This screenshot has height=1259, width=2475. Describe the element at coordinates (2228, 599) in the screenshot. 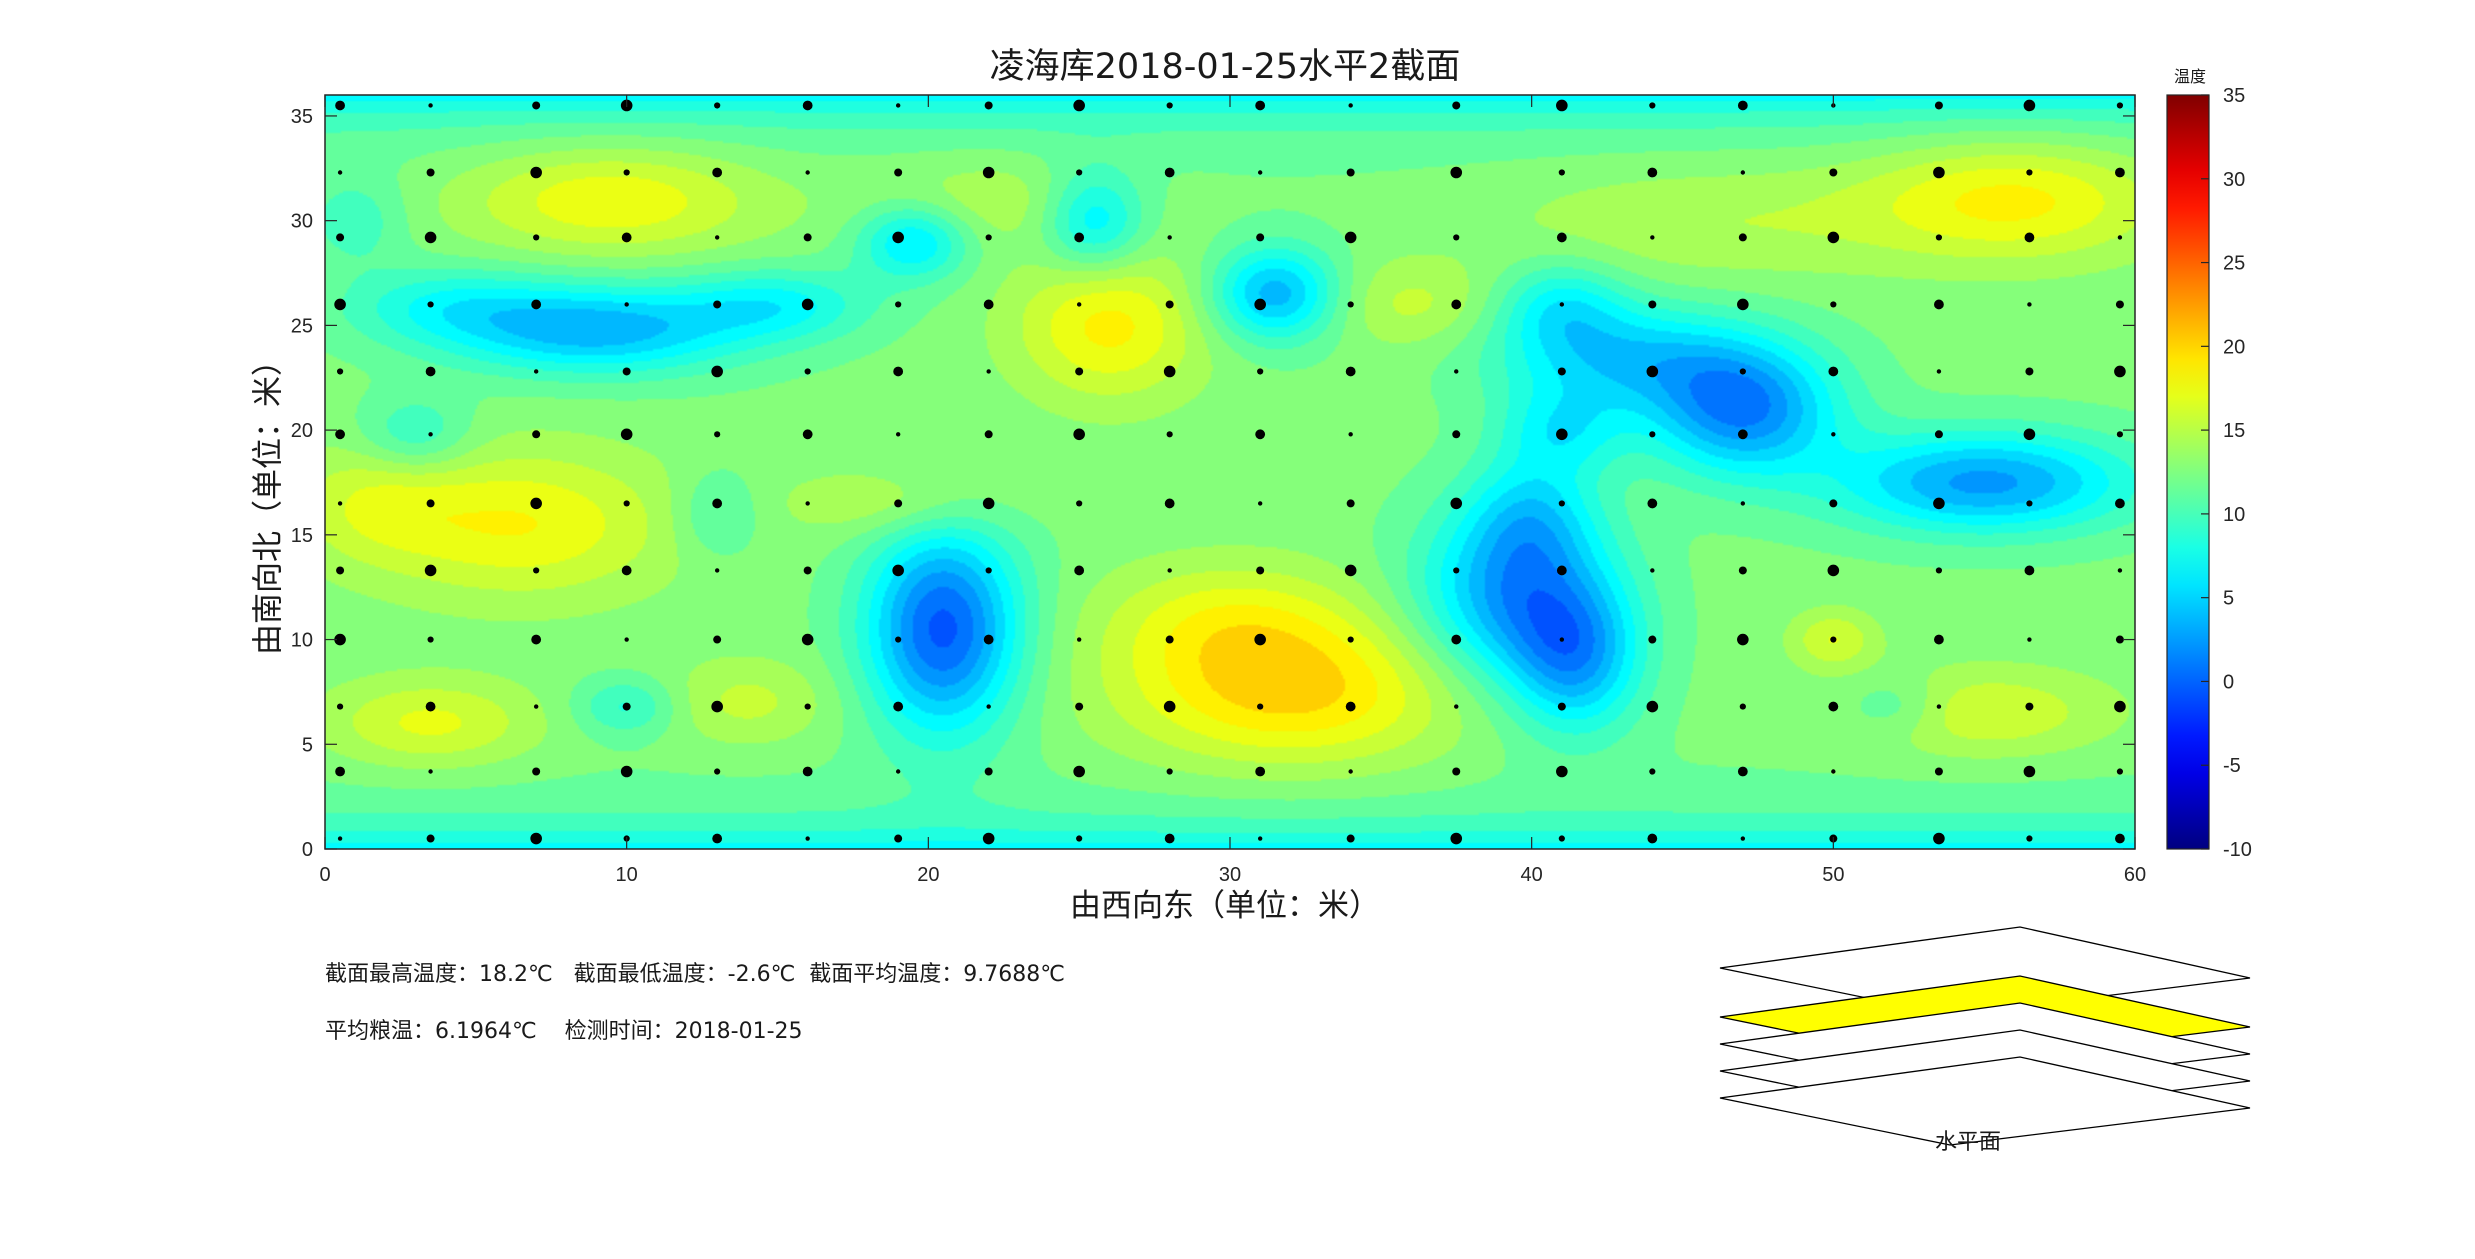

I see `colorbar-tick-label: 5` at that location.